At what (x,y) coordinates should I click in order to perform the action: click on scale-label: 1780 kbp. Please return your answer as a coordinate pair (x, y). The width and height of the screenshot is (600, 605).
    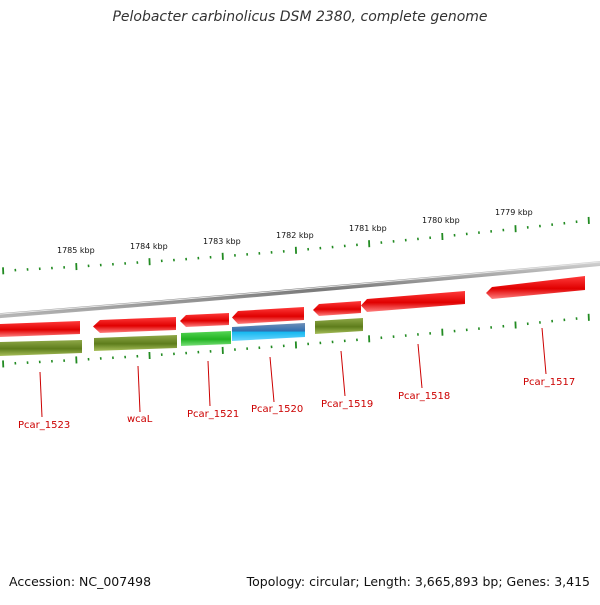
    Looking at the image, I should click on (441, 220).